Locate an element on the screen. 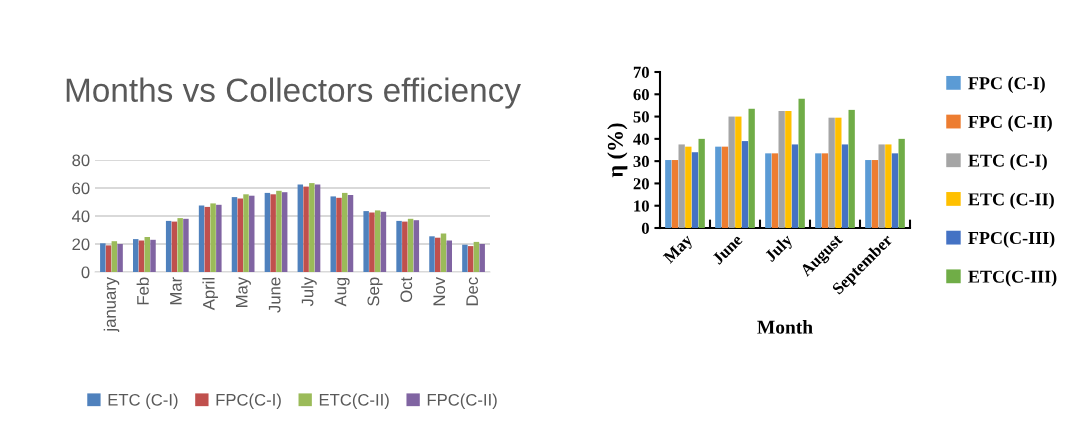  x-tick-label: january is located at coordinates (111, 304).